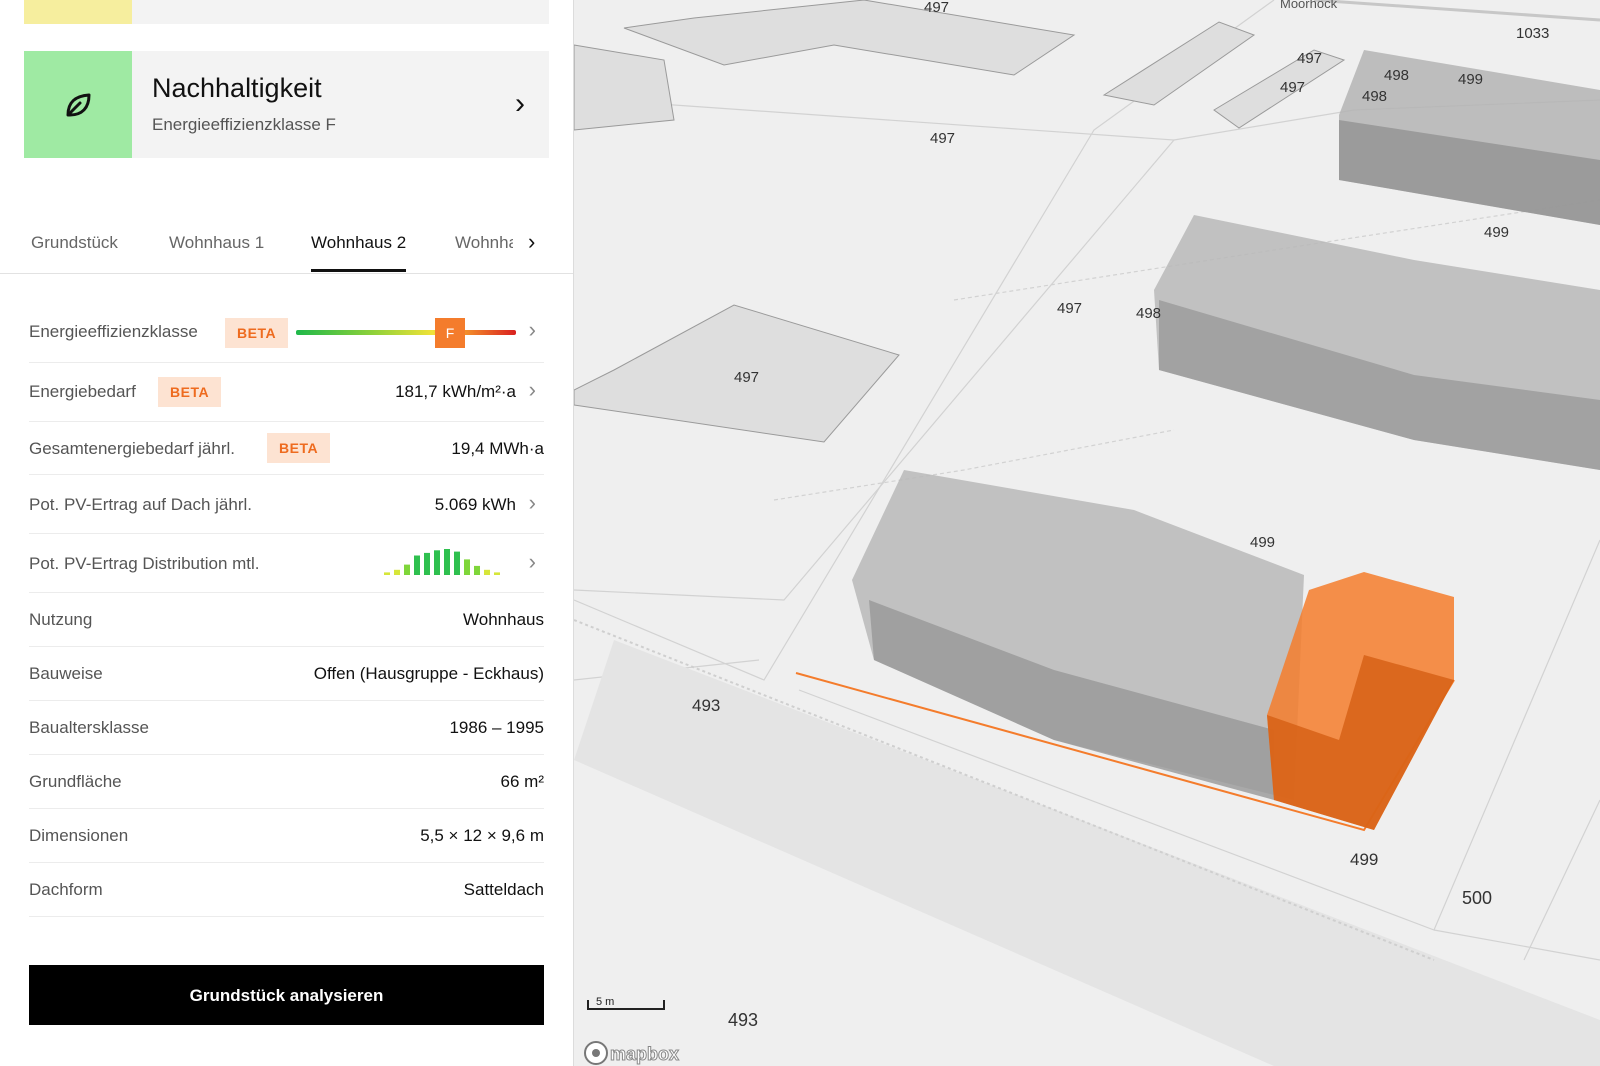 This screenshot has width=1600, height=1066. What do you see at coordinates (286, 673) in the screenshot?
I see `row-construction: Bauweise Offen (Hausgruppe - Eckhaus)` at bounding box center [286, 673].